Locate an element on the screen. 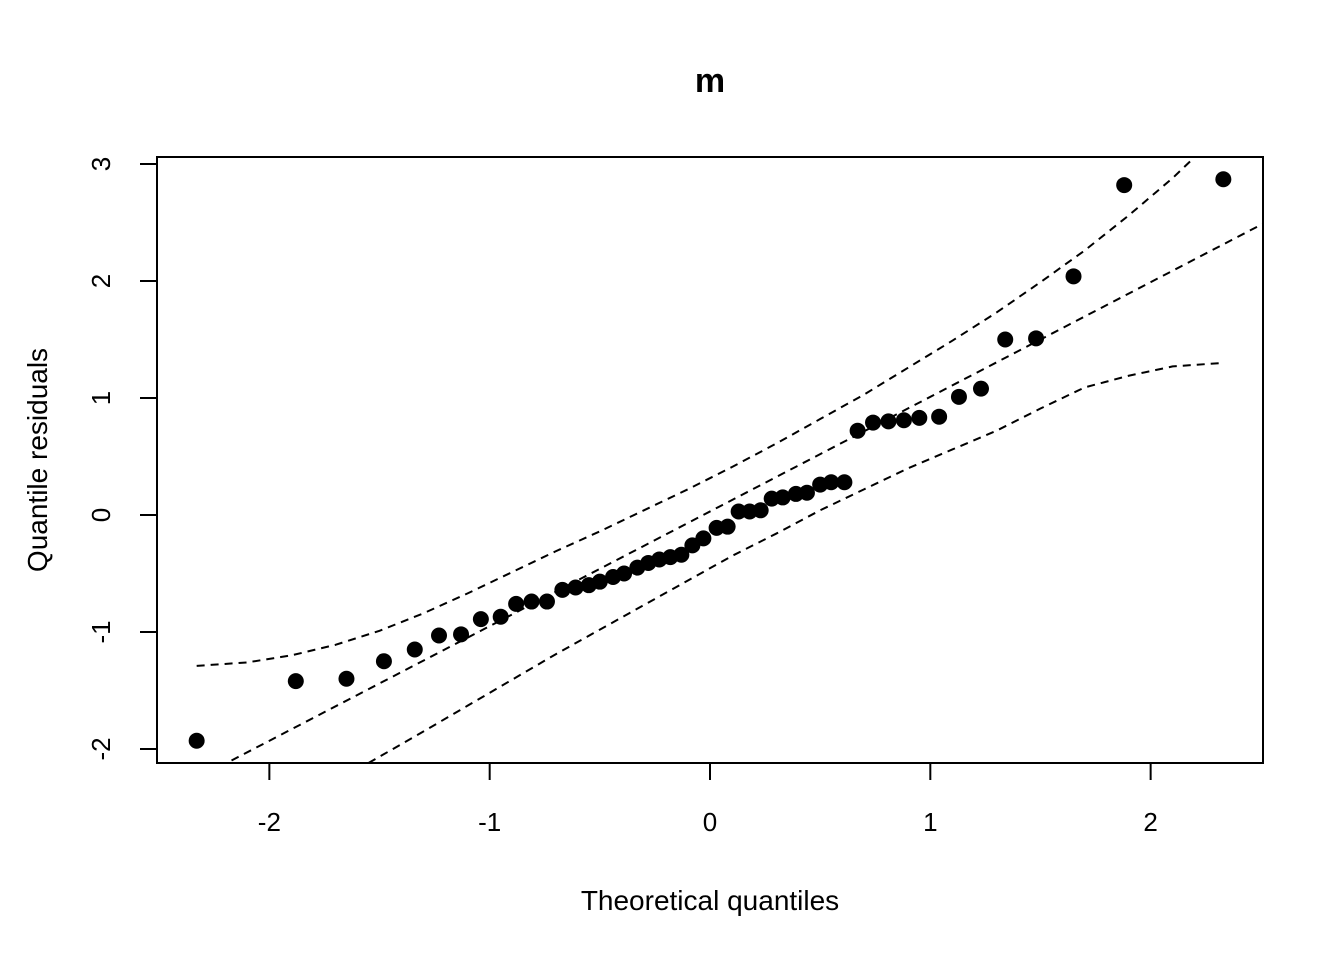 The width and height of the screenshot is (1344, 960). chart-title: m is located at coordinates (710, 81).